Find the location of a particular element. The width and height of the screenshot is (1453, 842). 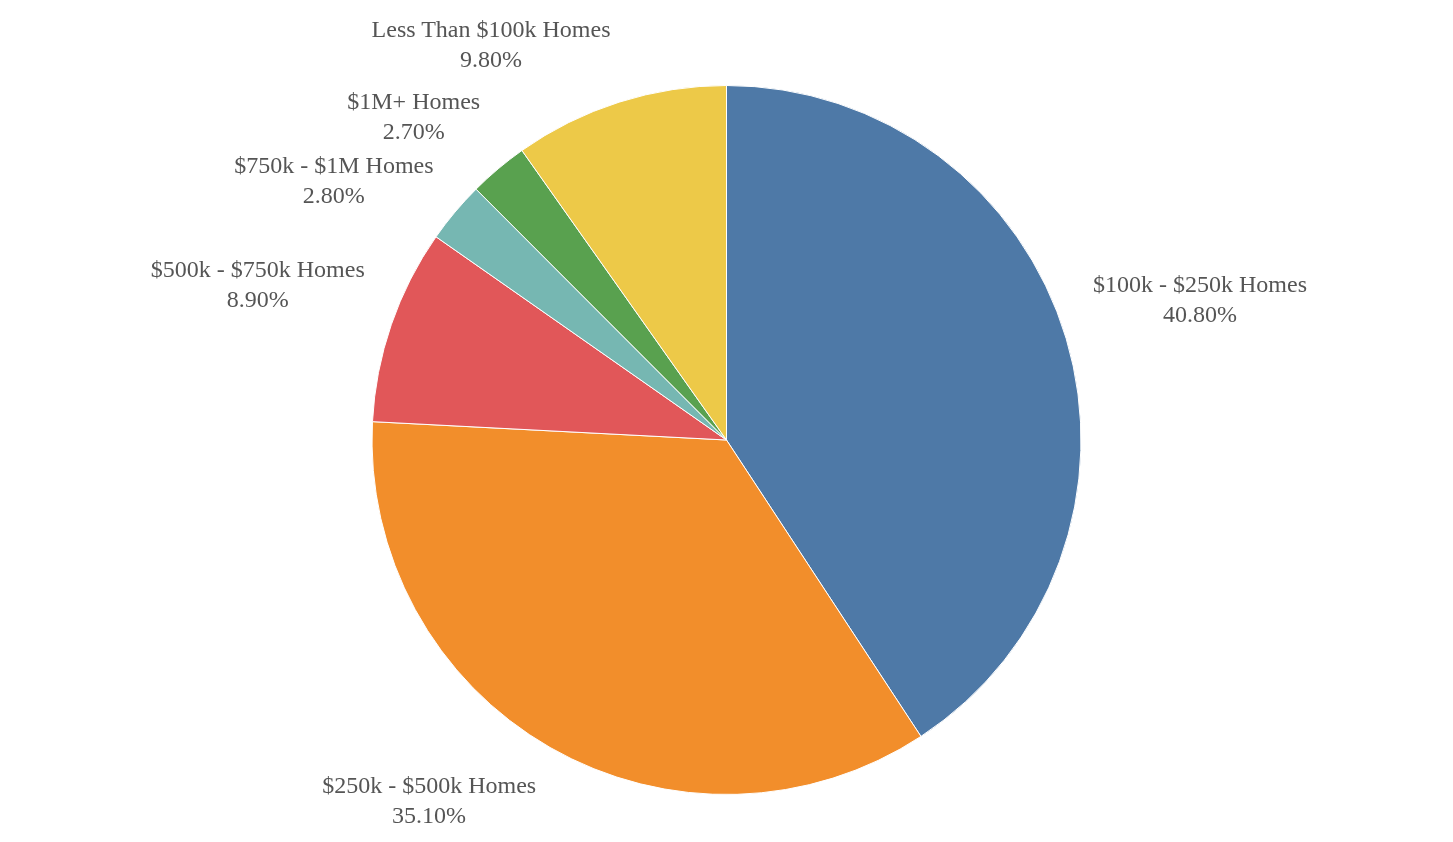

slice-label: $750k - $1M Homes is located at coordinates (334, 164).